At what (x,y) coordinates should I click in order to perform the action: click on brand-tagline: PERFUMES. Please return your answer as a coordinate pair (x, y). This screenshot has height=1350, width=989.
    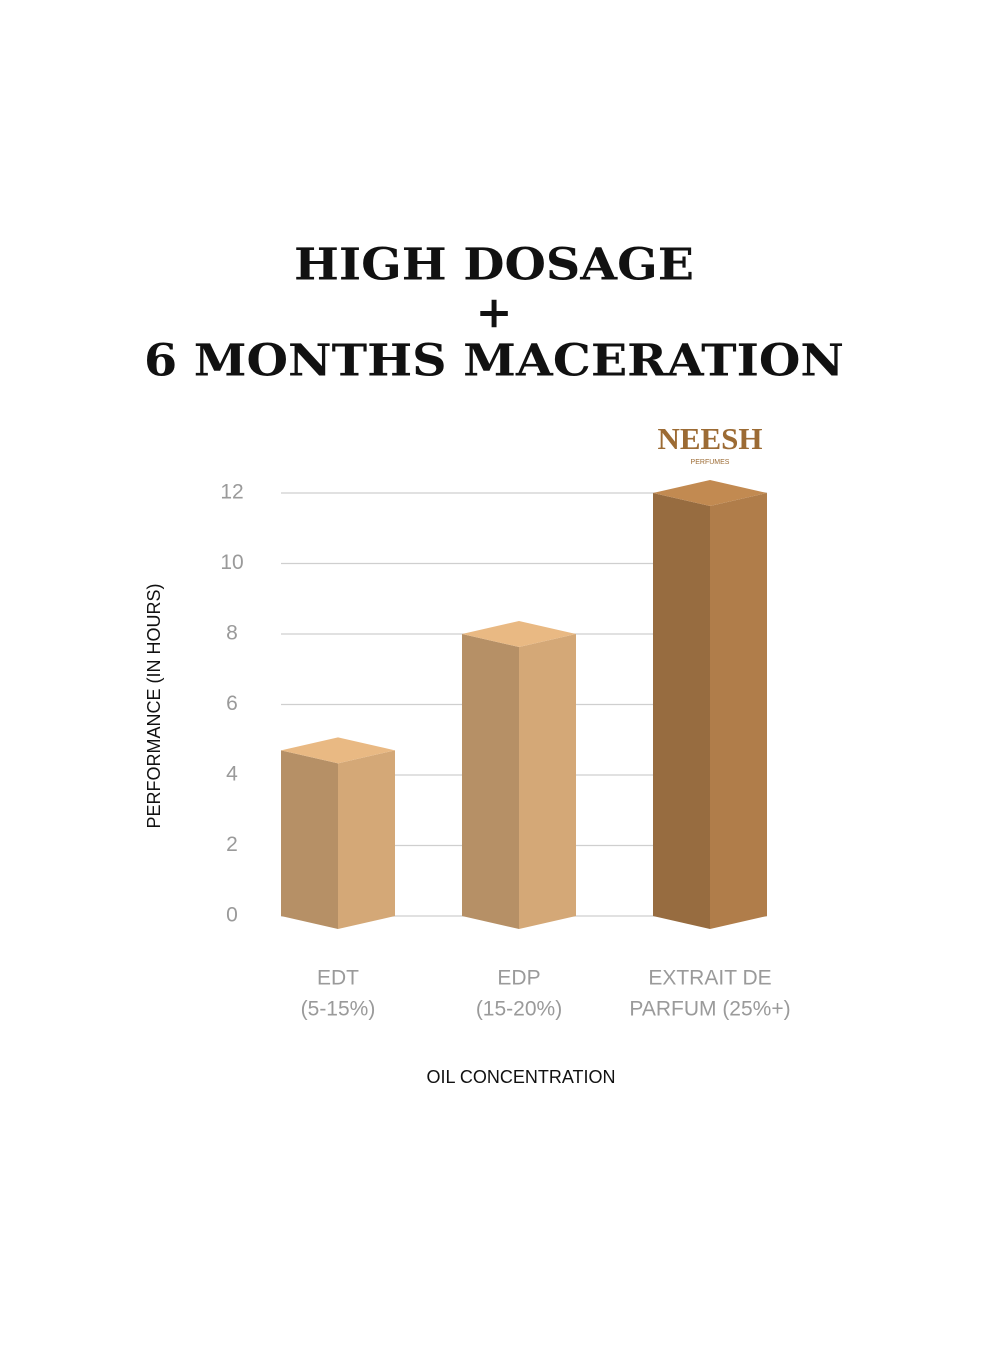
    Looking at the image, I should click on (710, 462).